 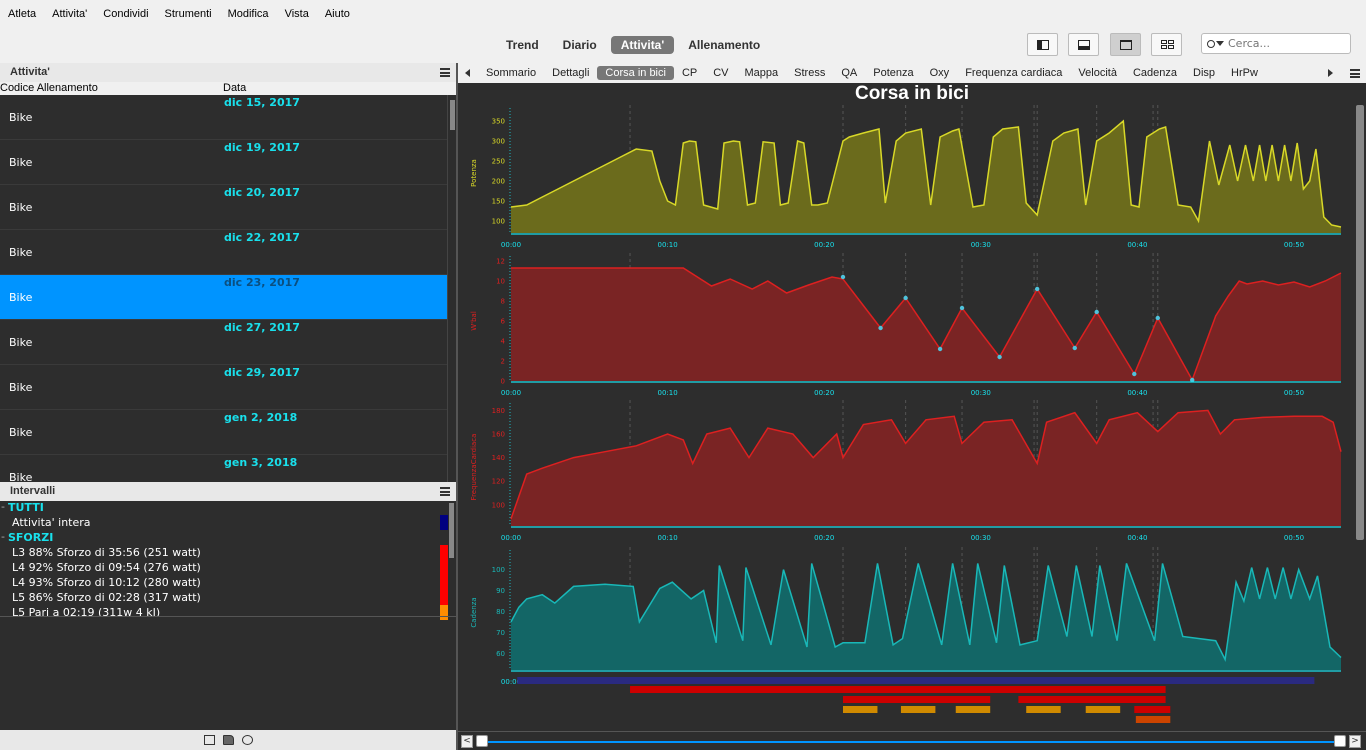 What do you see at coordinates (1166, 44) in the screenshot?
I see `tile-layout-button` at bounding box center [1166, 44].